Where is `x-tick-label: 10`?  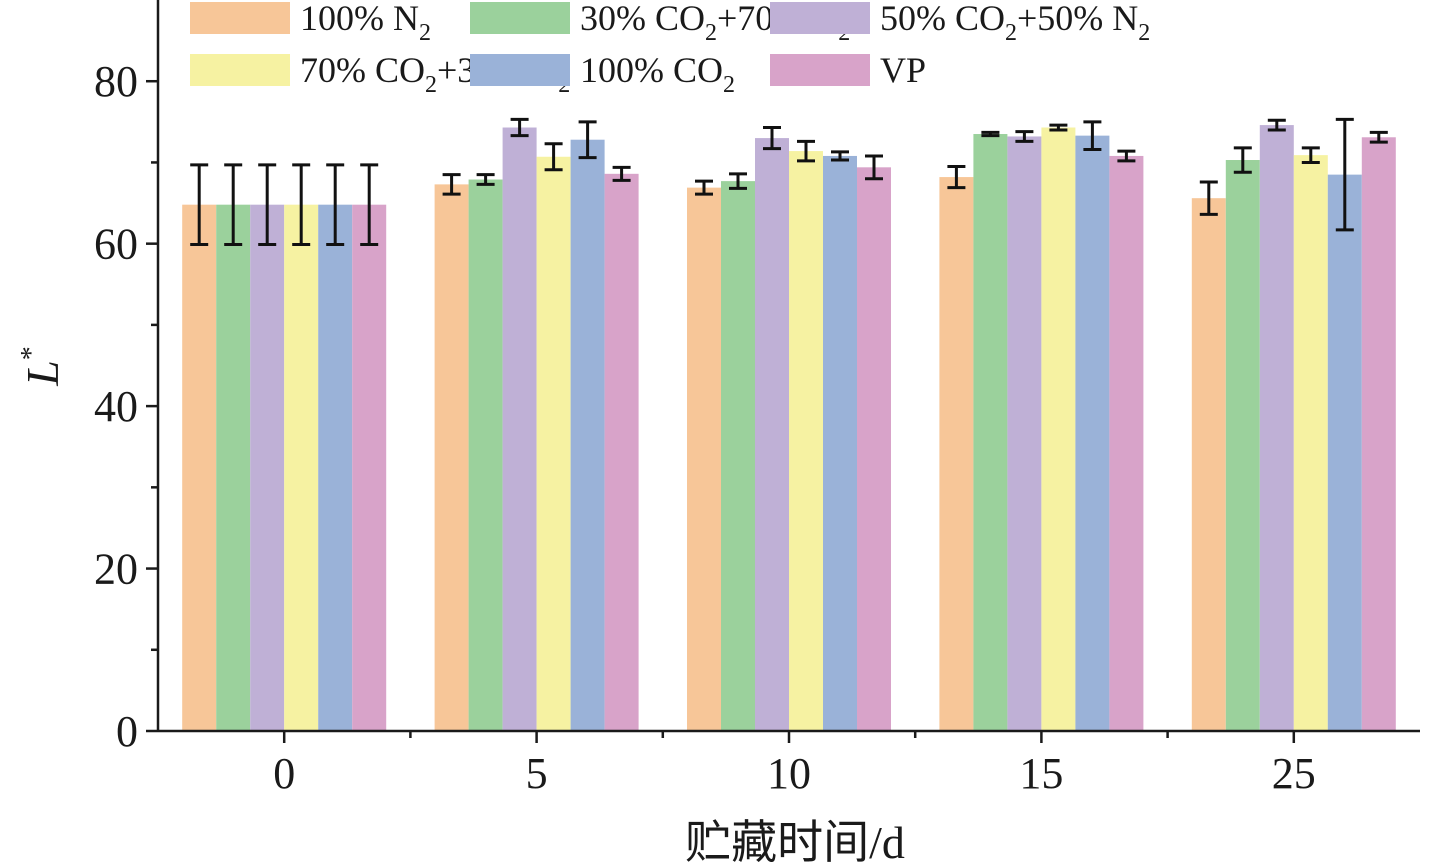
x-tick-label: 10 is located at coordinates (789, 773).